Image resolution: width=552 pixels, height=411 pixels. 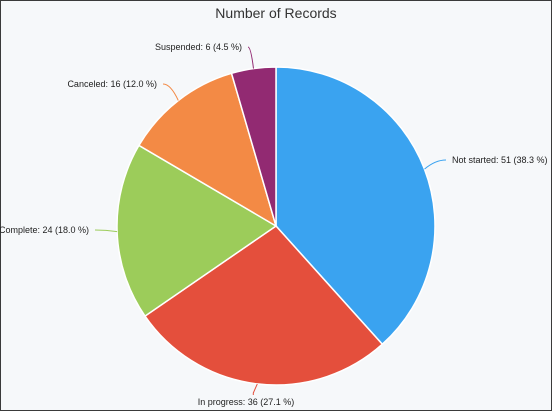 I want to click on slice-label-not-started: Not started: 51 (38.3 %), so click(x=500, y=160).